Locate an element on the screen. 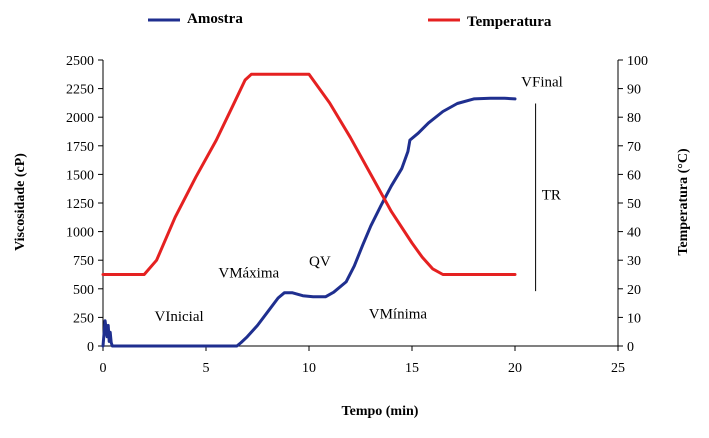 This screenshot has width=709, height=438. y2-tick-label: 20 is located at coordinates (634, 290).